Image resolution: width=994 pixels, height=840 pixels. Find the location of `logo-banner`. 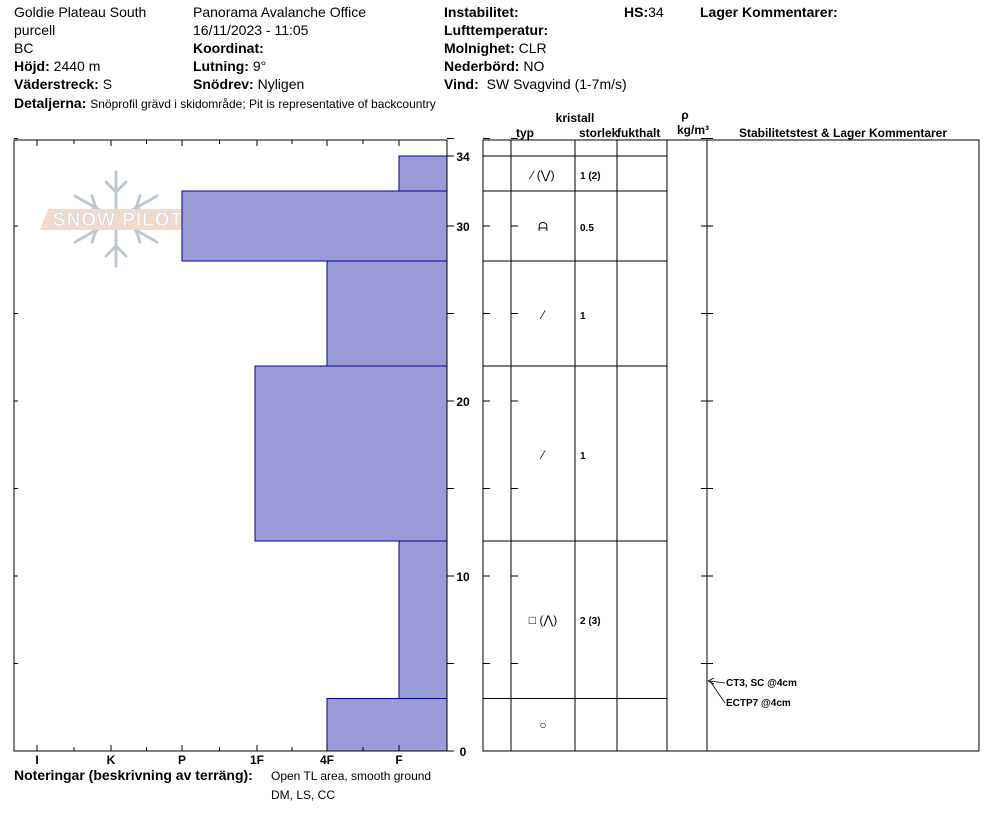

logo-banner is located at coordinates (116, 219).